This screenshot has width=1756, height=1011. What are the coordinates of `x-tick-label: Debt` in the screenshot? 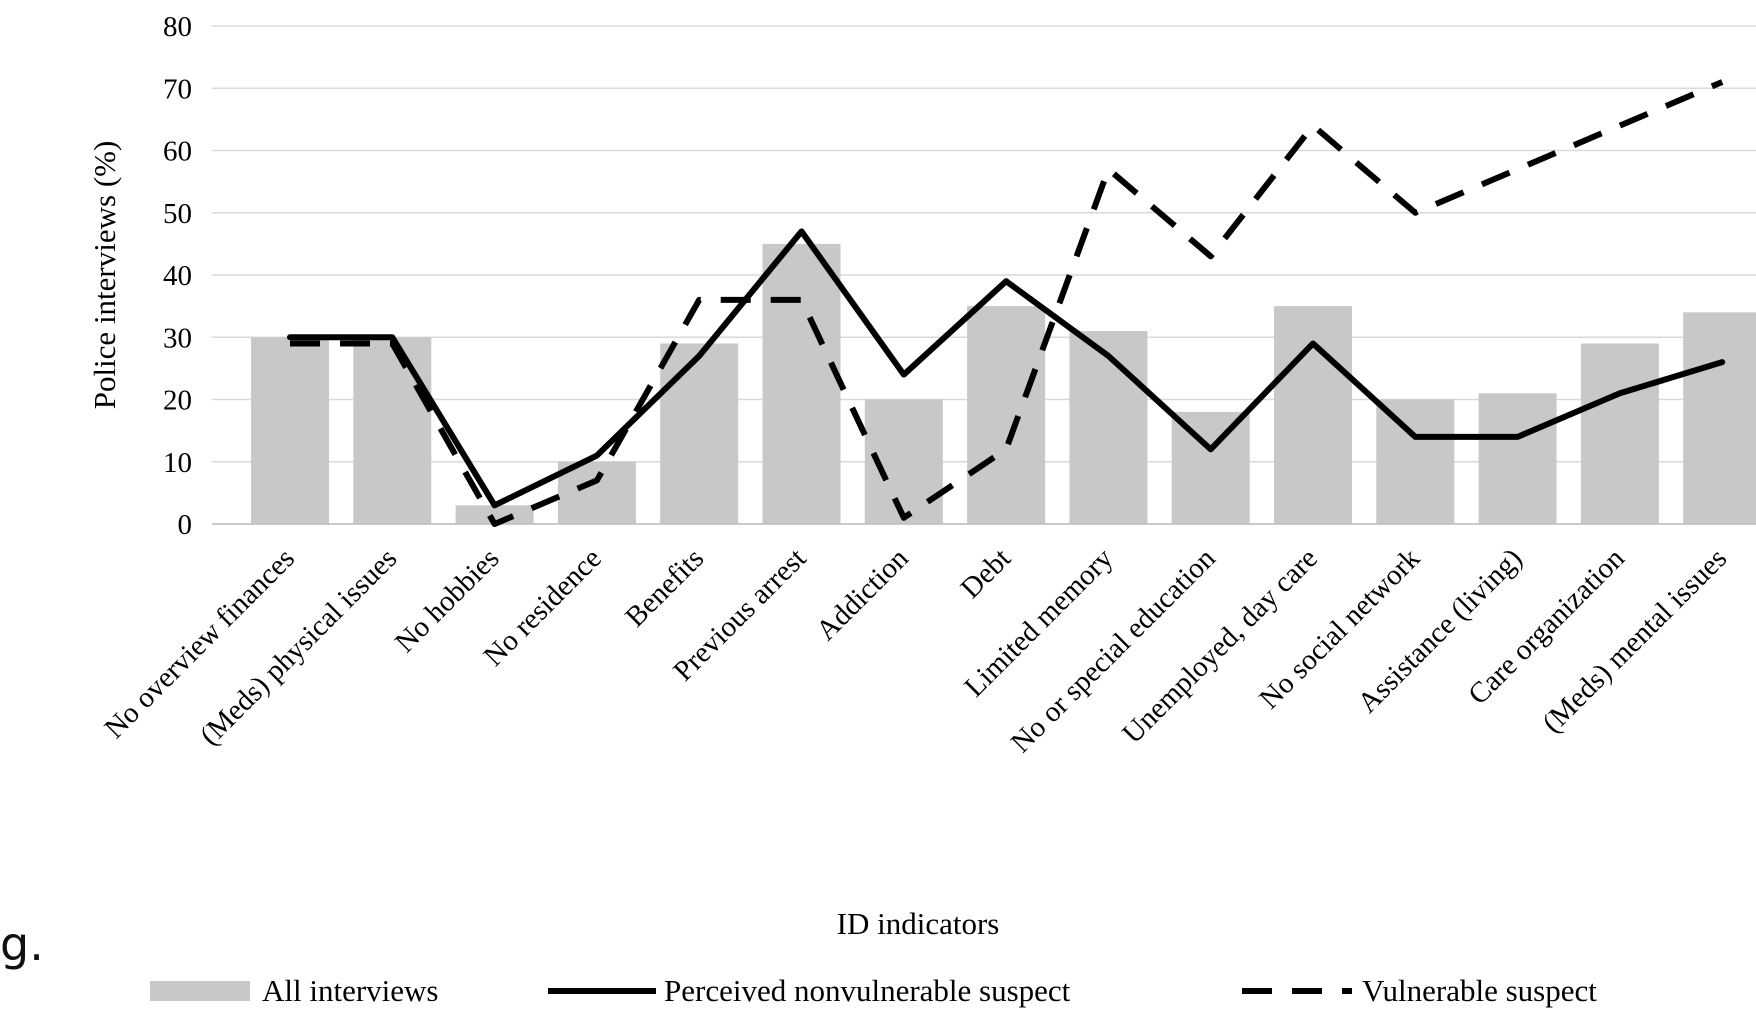 It's located at (986, 573).